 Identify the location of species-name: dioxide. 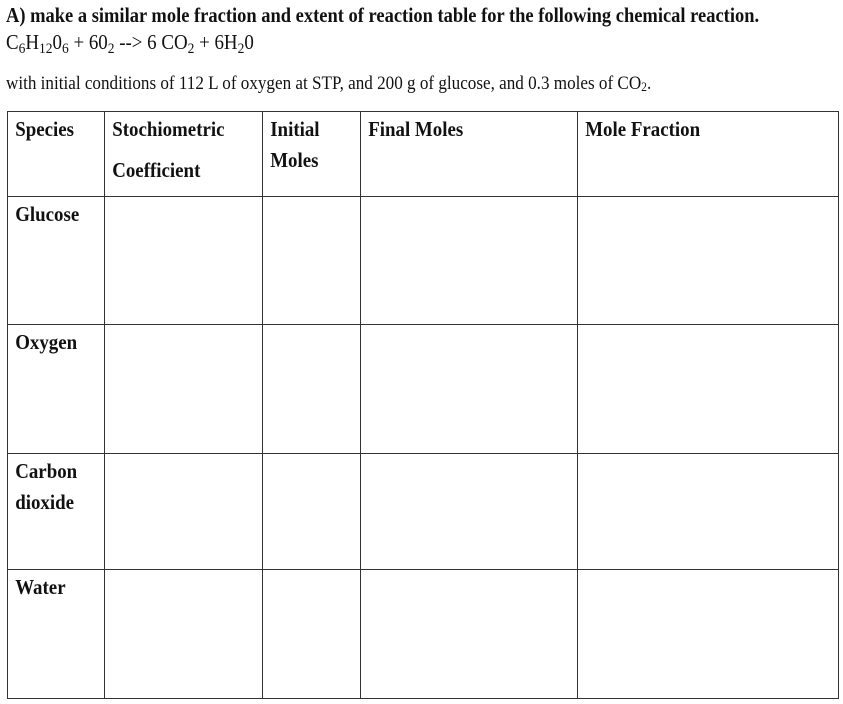
(45, 502).